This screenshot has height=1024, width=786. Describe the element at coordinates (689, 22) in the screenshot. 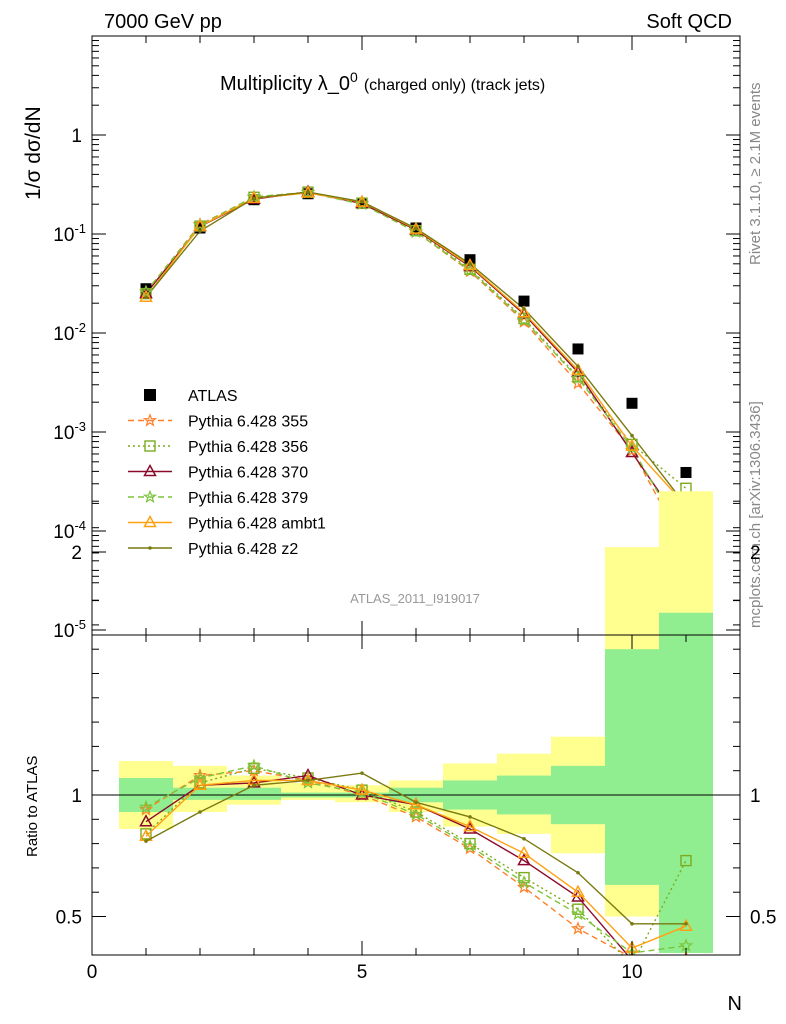

I see `header-right: Soft QCD` at that location.